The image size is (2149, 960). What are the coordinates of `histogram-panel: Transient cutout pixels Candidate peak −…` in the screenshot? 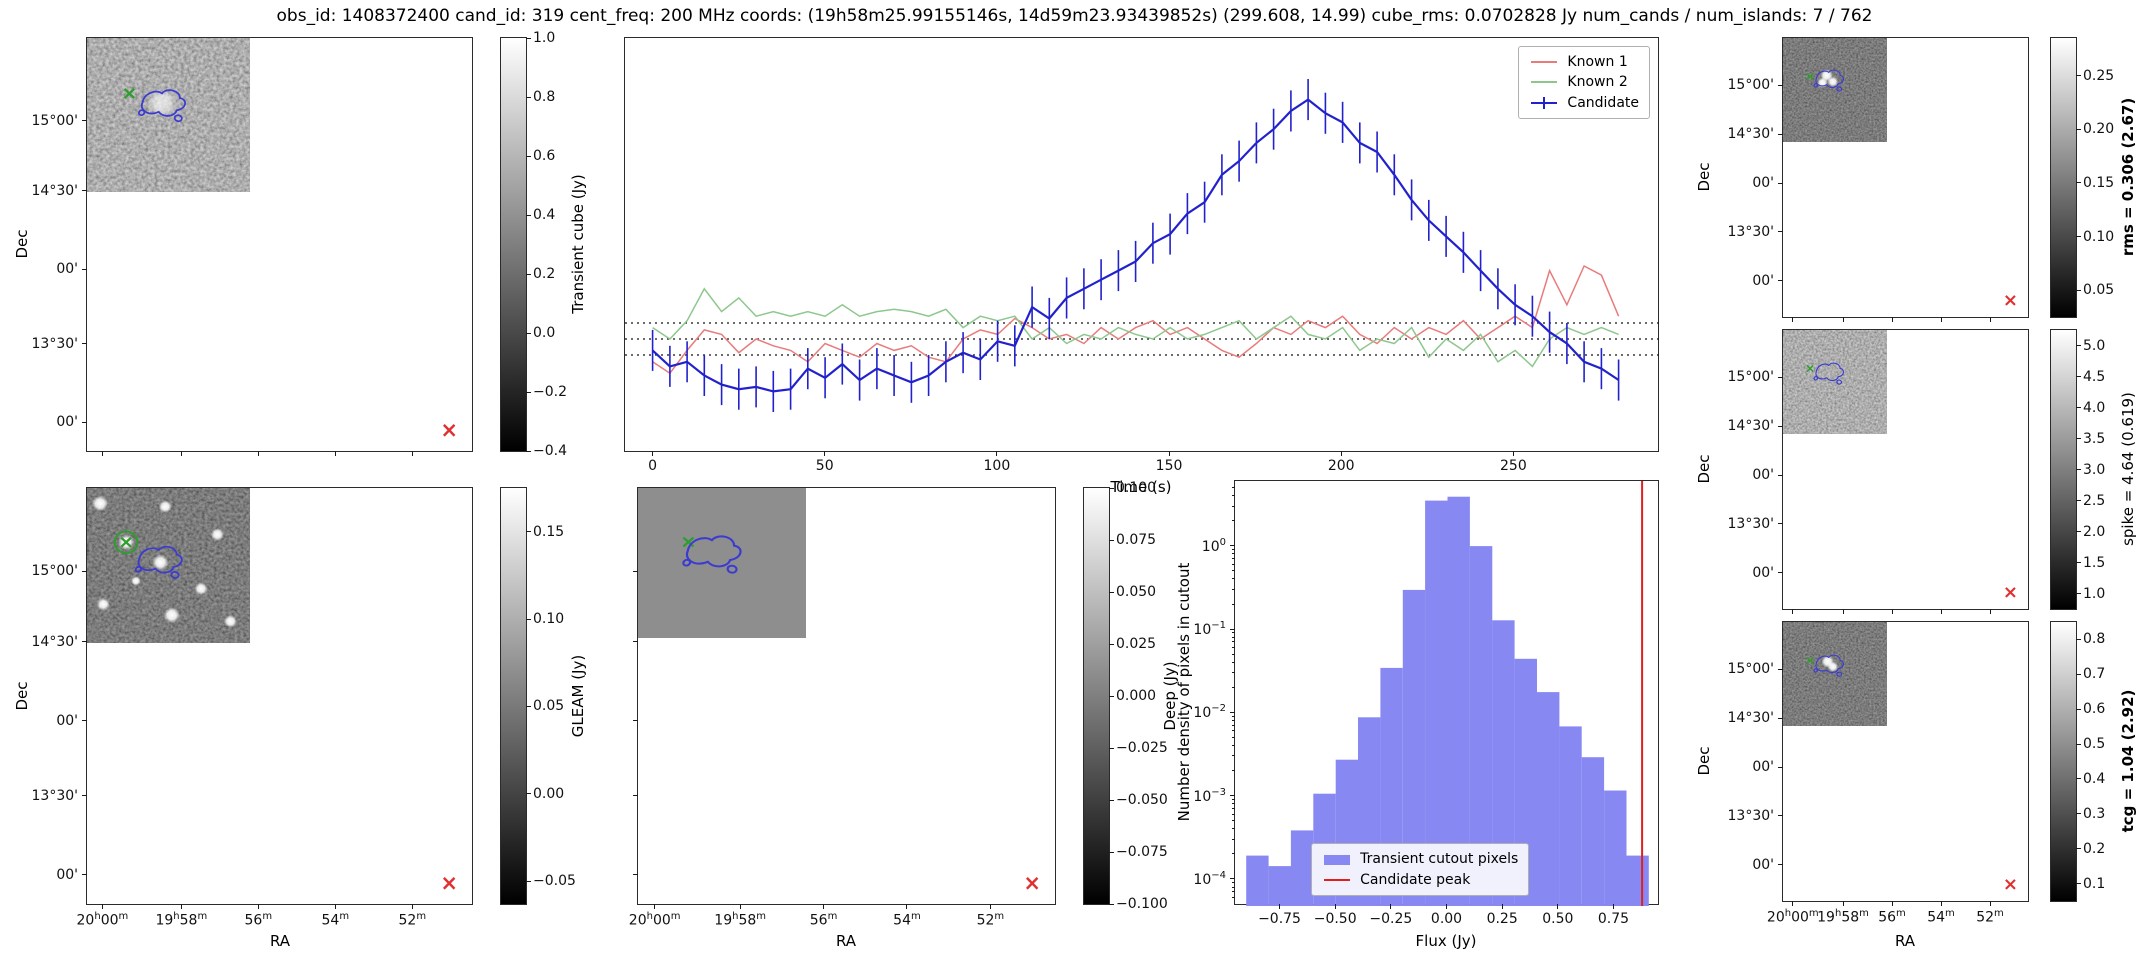 It's located at (1426, 703).